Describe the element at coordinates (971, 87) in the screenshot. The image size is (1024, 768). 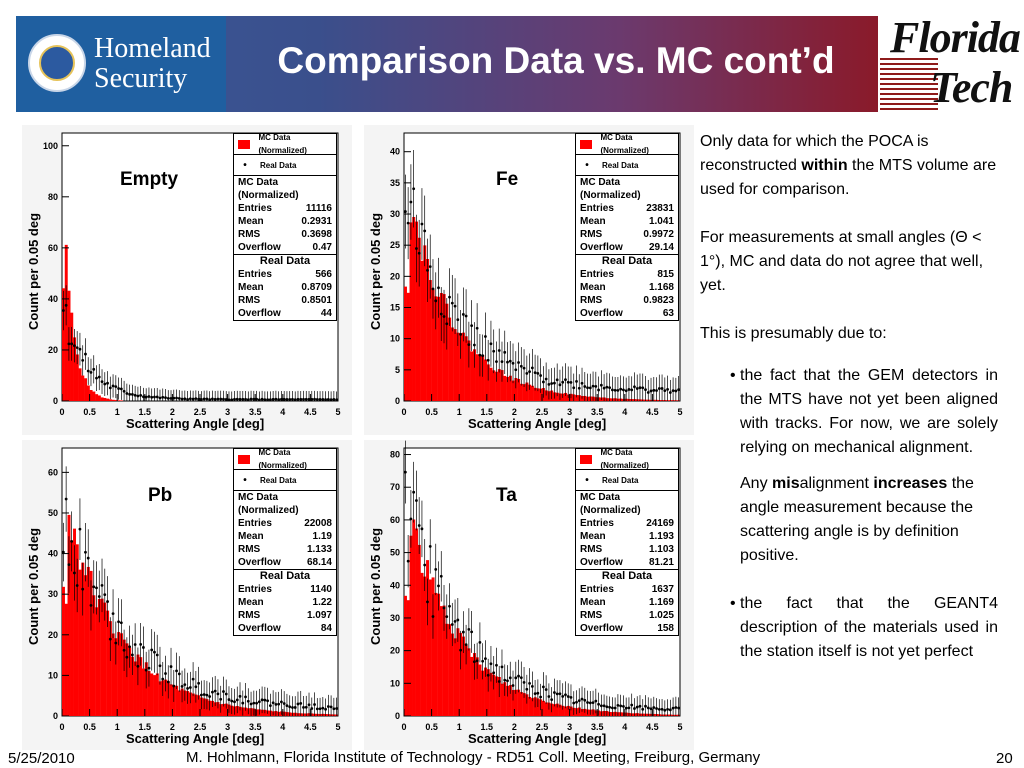
I see `ft-logo-line2: Tech` at that location.